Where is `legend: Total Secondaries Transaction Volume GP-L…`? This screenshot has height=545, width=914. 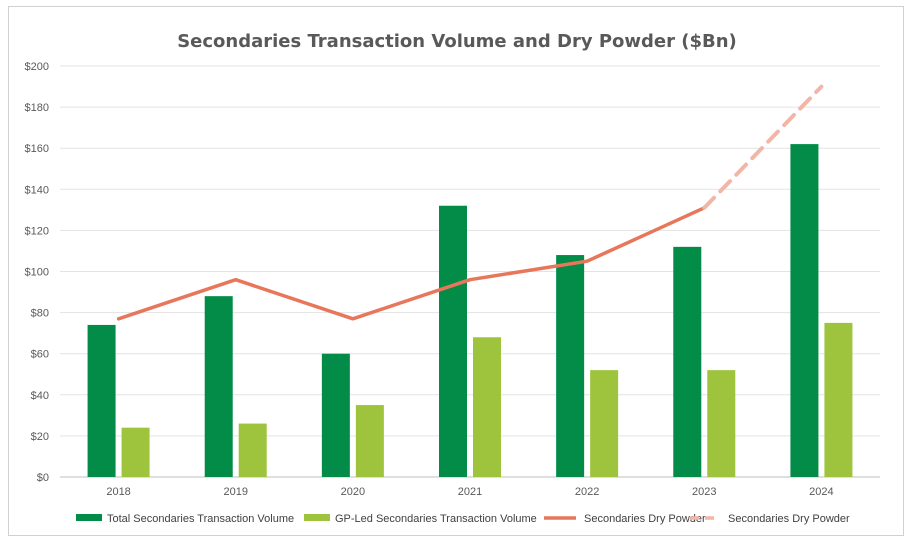 legend: Total Secondaries Transaction Volume GP-L… is located at coordinates (463, 519).